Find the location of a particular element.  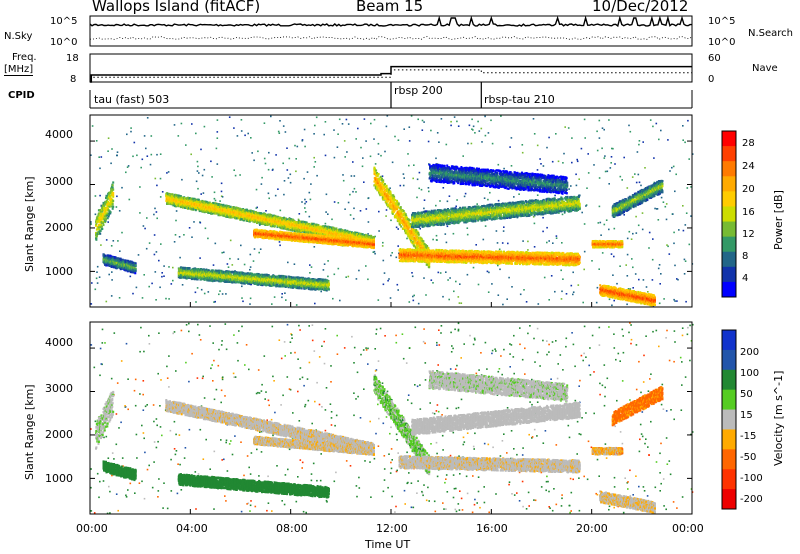

nsearch-tick-low: 10^0 is located at coordinates (721, 43).